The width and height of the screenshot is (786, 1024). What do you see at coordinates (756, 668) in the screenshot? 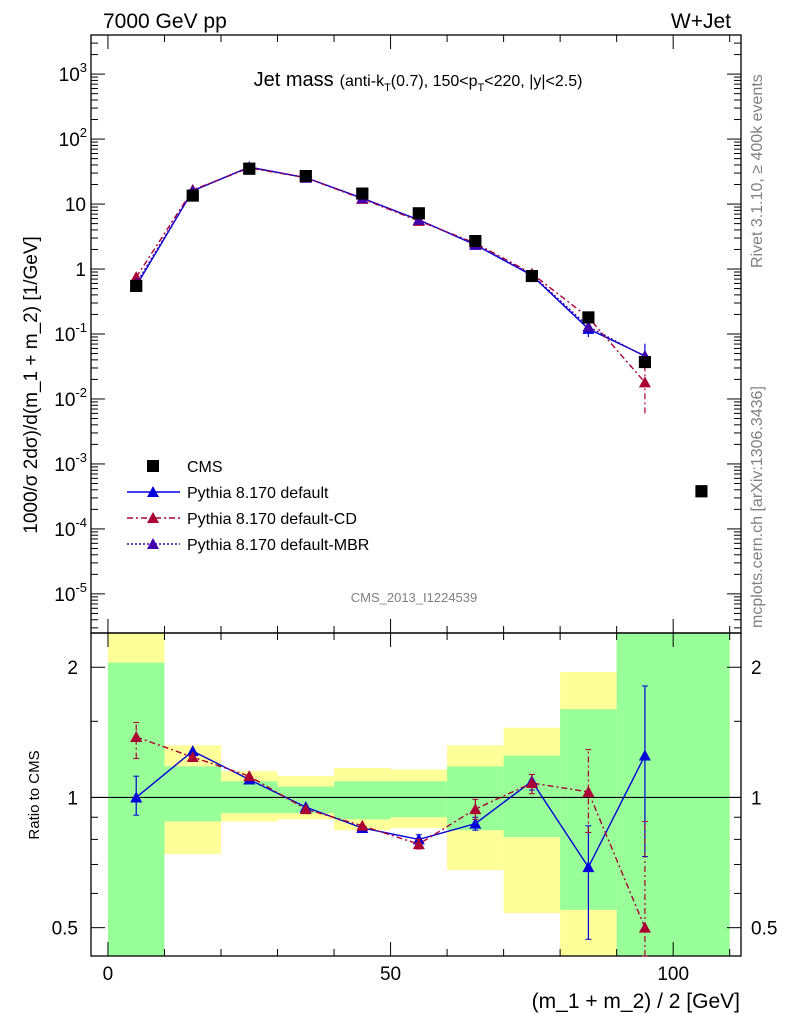
I see `ratio-ytick-label-right: 2` at bounding box center [756, 668].